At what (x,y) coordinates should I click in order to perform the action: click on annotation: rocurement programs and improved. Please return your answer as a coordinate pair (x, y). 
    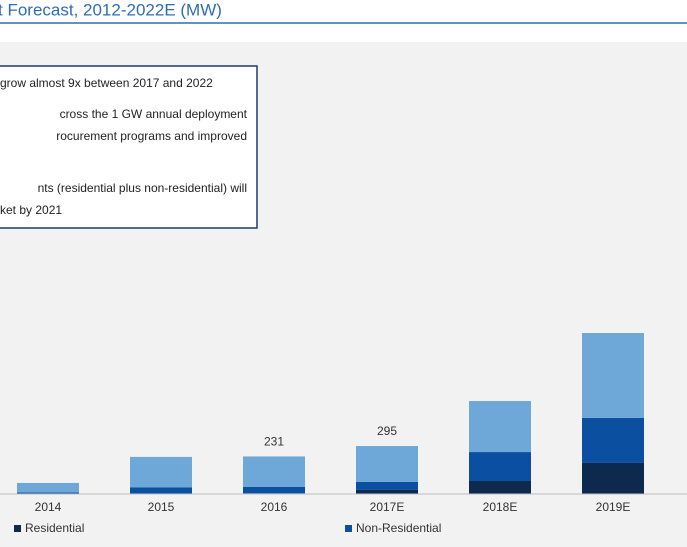
    Looking at the image, I should click on (151, 136).